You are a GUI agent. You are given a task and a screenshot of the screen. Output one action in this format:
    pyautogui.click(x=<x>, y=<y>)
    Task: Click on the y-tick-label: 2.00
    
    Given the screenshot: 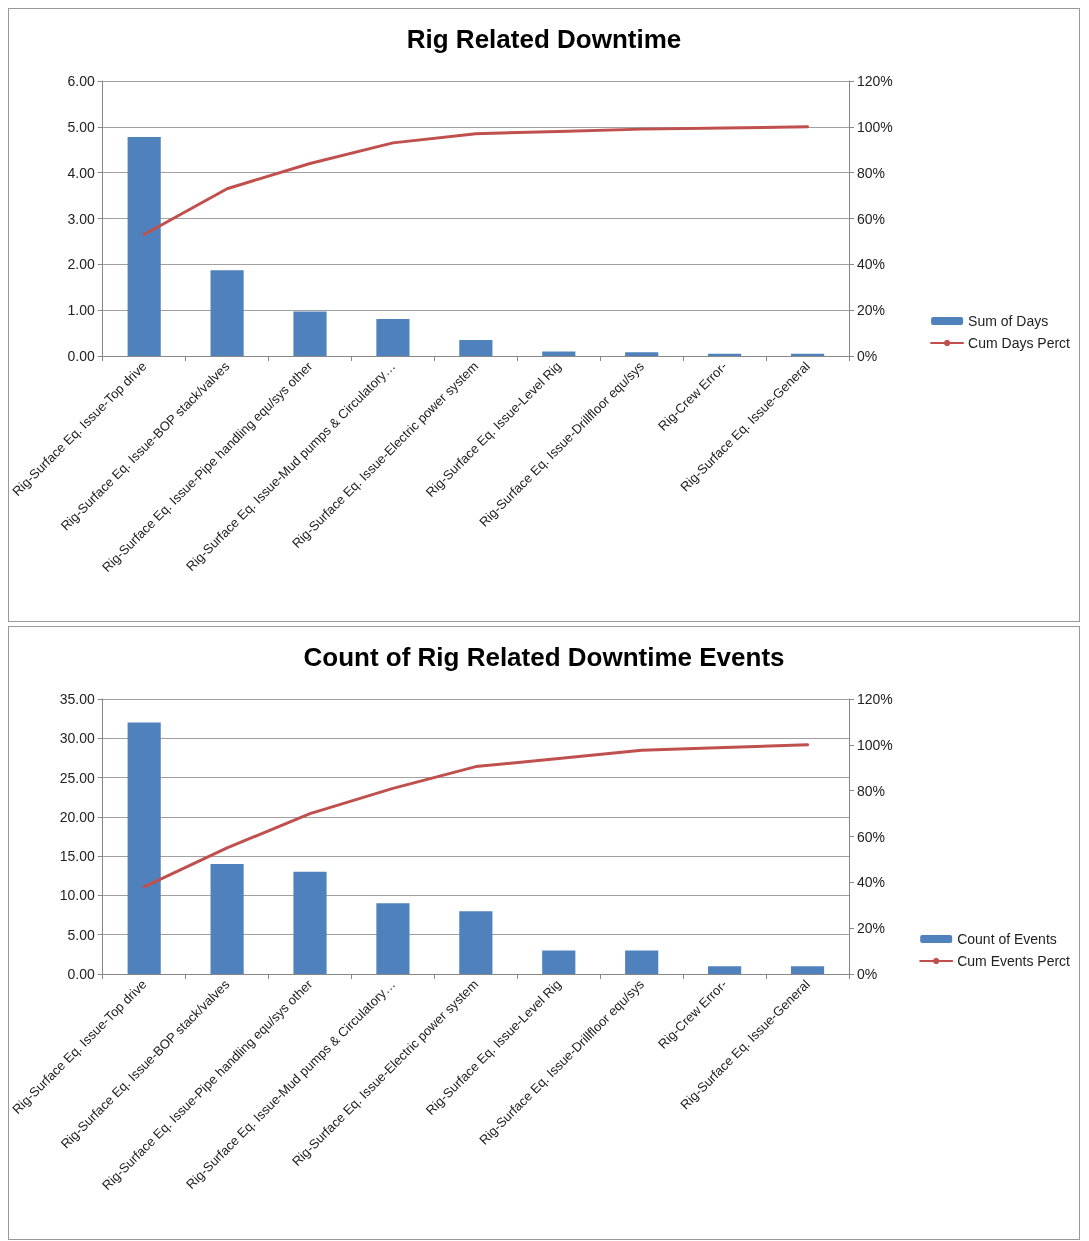 What is the action you would take?
    pyautogui.click(x=81, y=264)
    